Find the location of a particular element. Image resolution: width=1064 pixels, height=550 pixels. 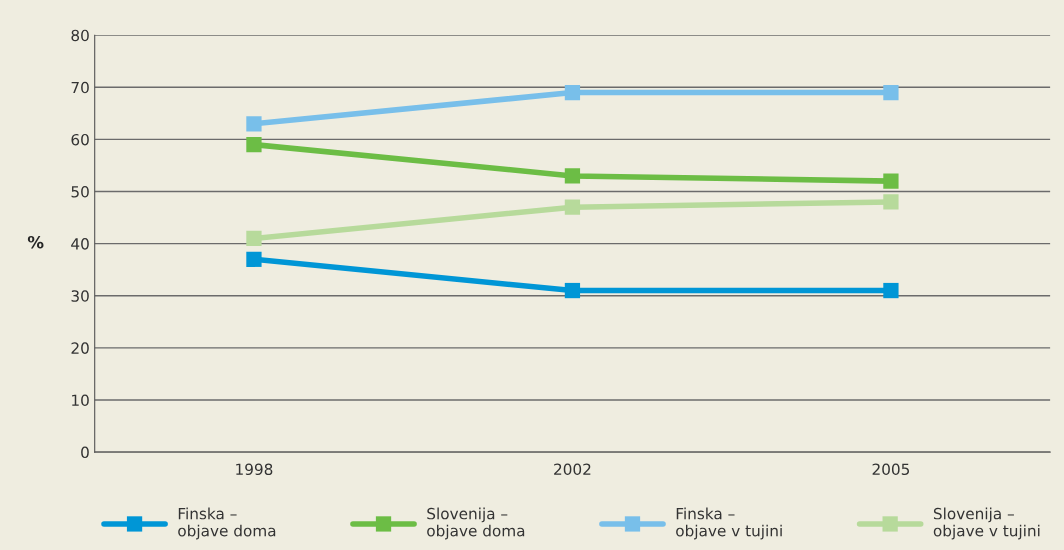

legend-label: Slovenija – objave doma is located at coordinates (476, 523).